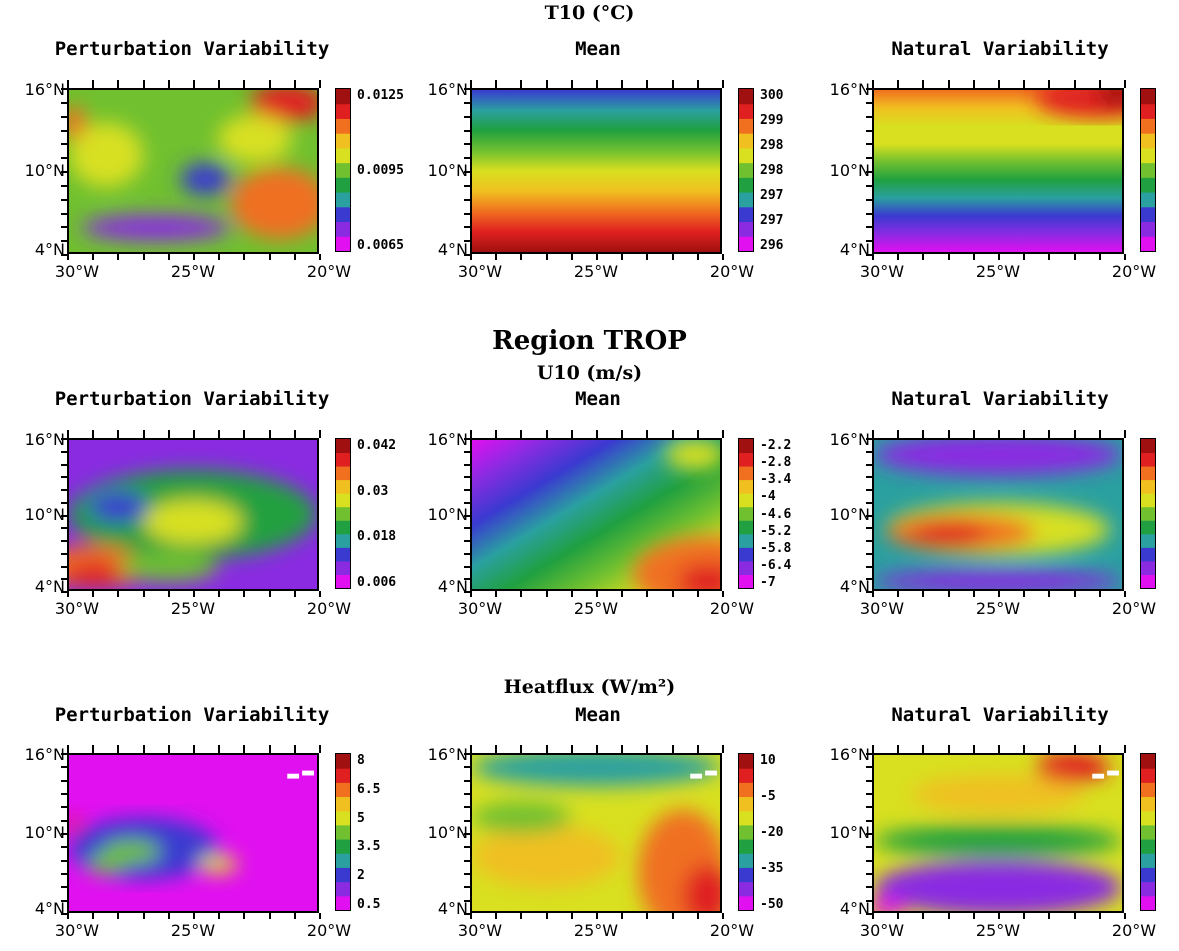  What do you see at coordinates (772, 868) in the screenshot?
I see `colorbar-tick-label: -35` at bounding box center [772, 868].